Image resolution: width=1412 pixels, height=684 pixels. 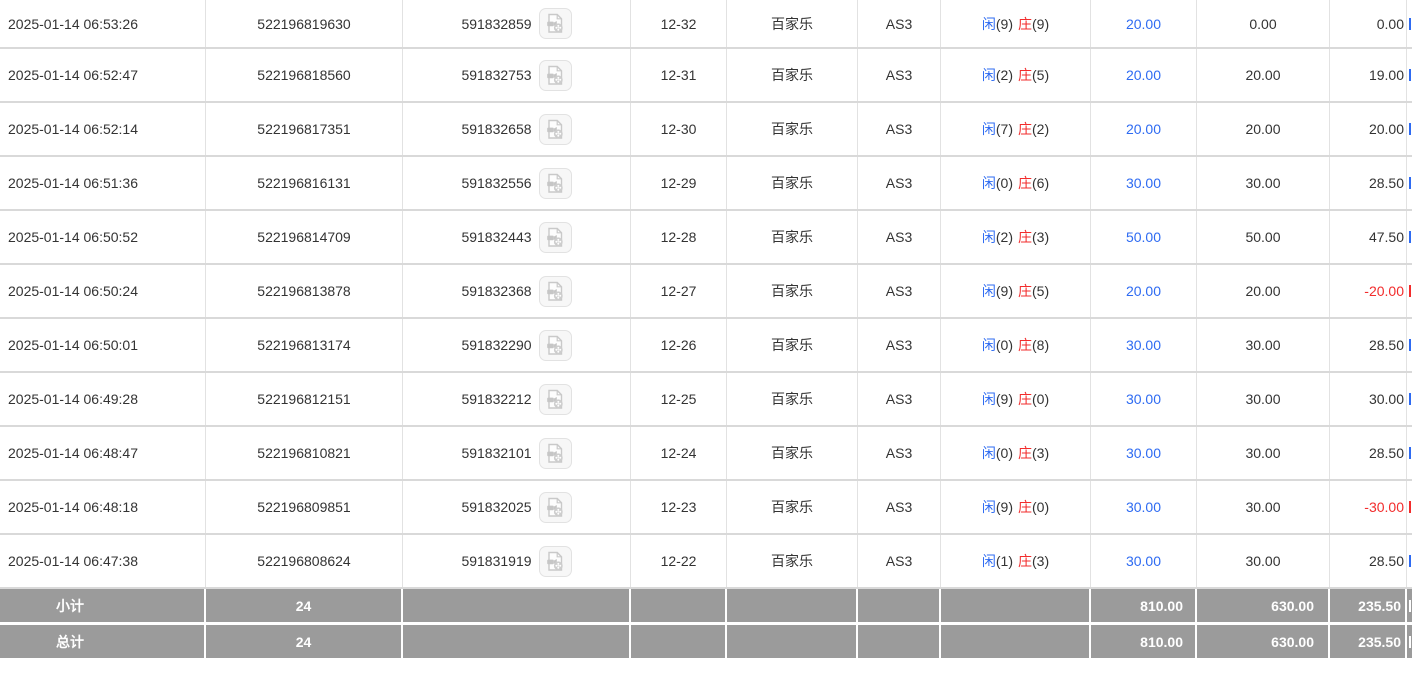 I want to click on bet-time: 2025-01-14 06:49:28, so click(x=103, y=399).